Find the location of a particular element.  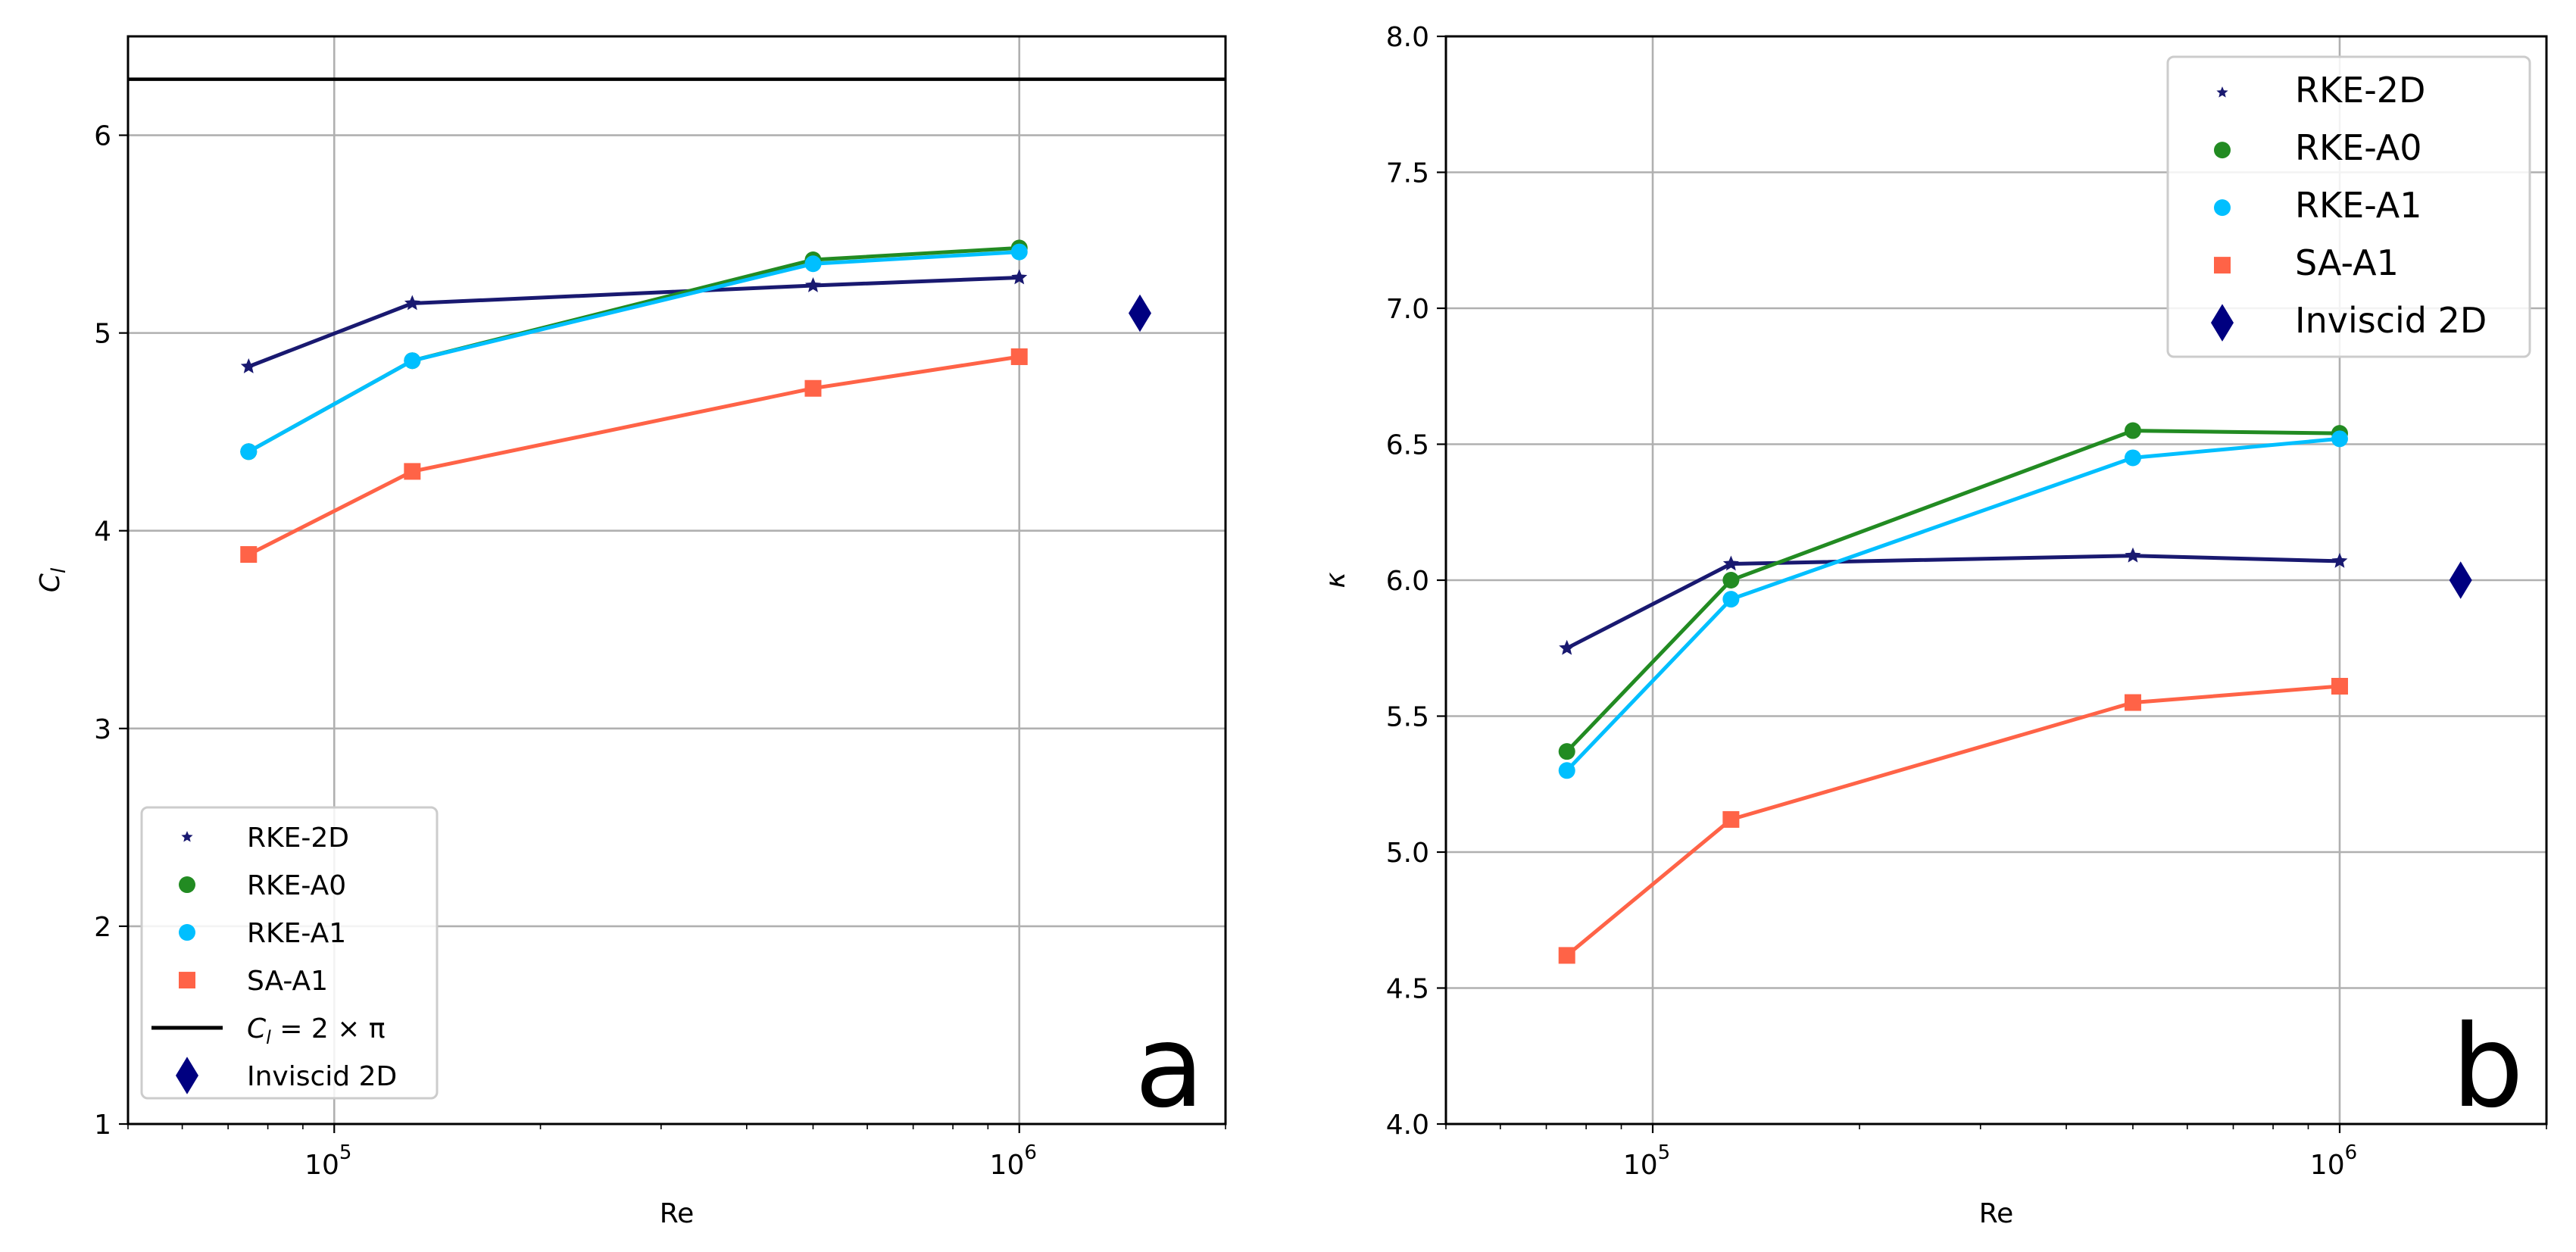

y-tick-label: 8.0 is located at coordinates (1408, 37).